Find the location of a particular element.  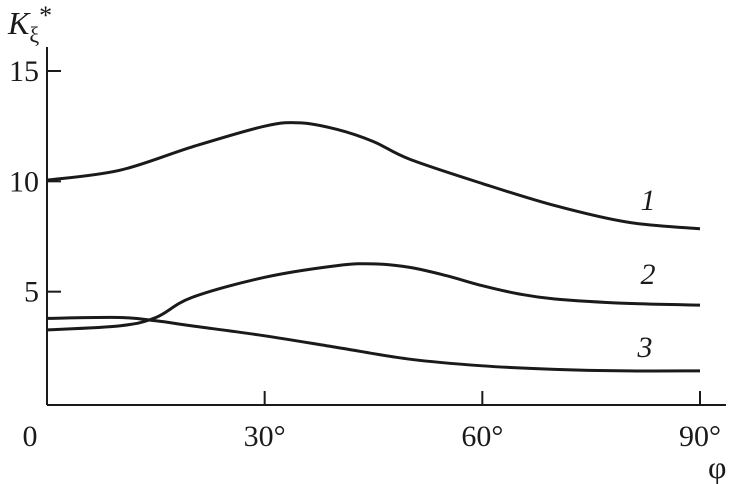

y-tick-label: 15 is located at coordinates (24, 71).